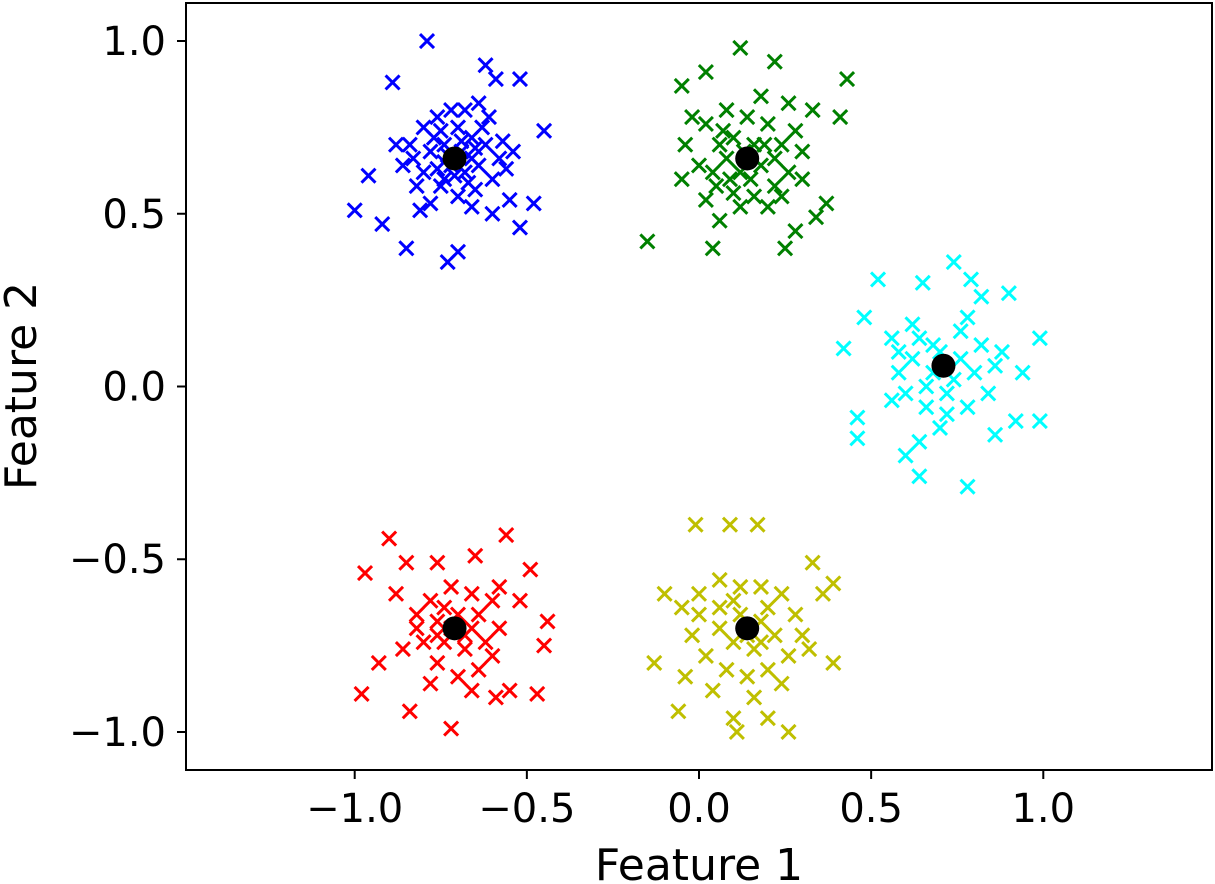 The height and width of the screenshot is (884, 1215). Describe the element at coordinates (1043, 809) in the screenshot. I see `x-tick-label: 1.0` at that location.